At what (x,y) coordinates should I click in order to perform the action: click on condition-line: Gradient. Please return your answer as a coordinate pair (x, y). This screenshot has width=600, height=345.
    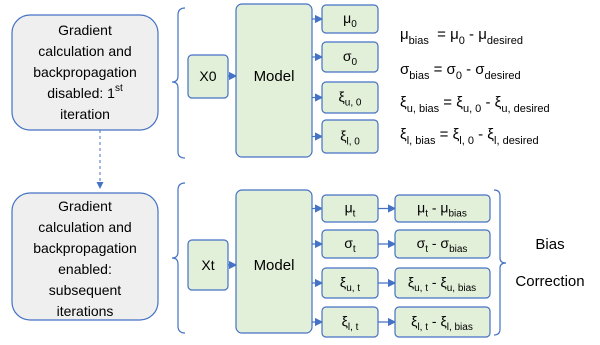
    Looking at the image, I should click on (85, 206).